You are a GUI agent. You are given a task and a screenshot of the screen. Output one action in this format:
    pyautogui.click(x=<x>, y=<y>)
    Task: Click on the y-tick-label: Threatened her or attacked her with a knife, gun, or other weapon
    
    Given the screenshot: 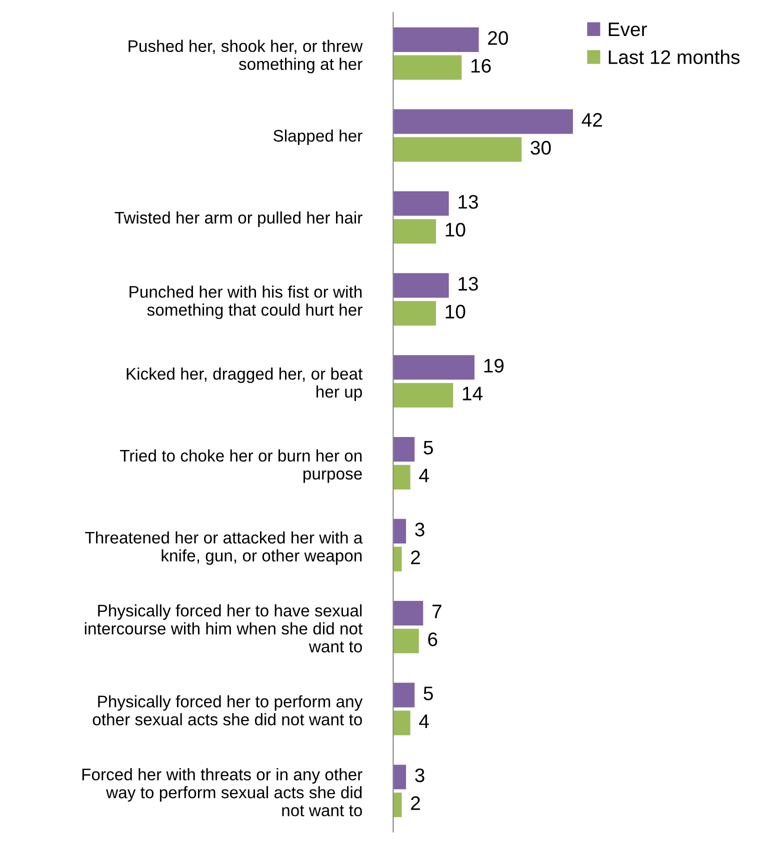 What is the action you would take?
    pyautogui.click(x=224, y=548)
    